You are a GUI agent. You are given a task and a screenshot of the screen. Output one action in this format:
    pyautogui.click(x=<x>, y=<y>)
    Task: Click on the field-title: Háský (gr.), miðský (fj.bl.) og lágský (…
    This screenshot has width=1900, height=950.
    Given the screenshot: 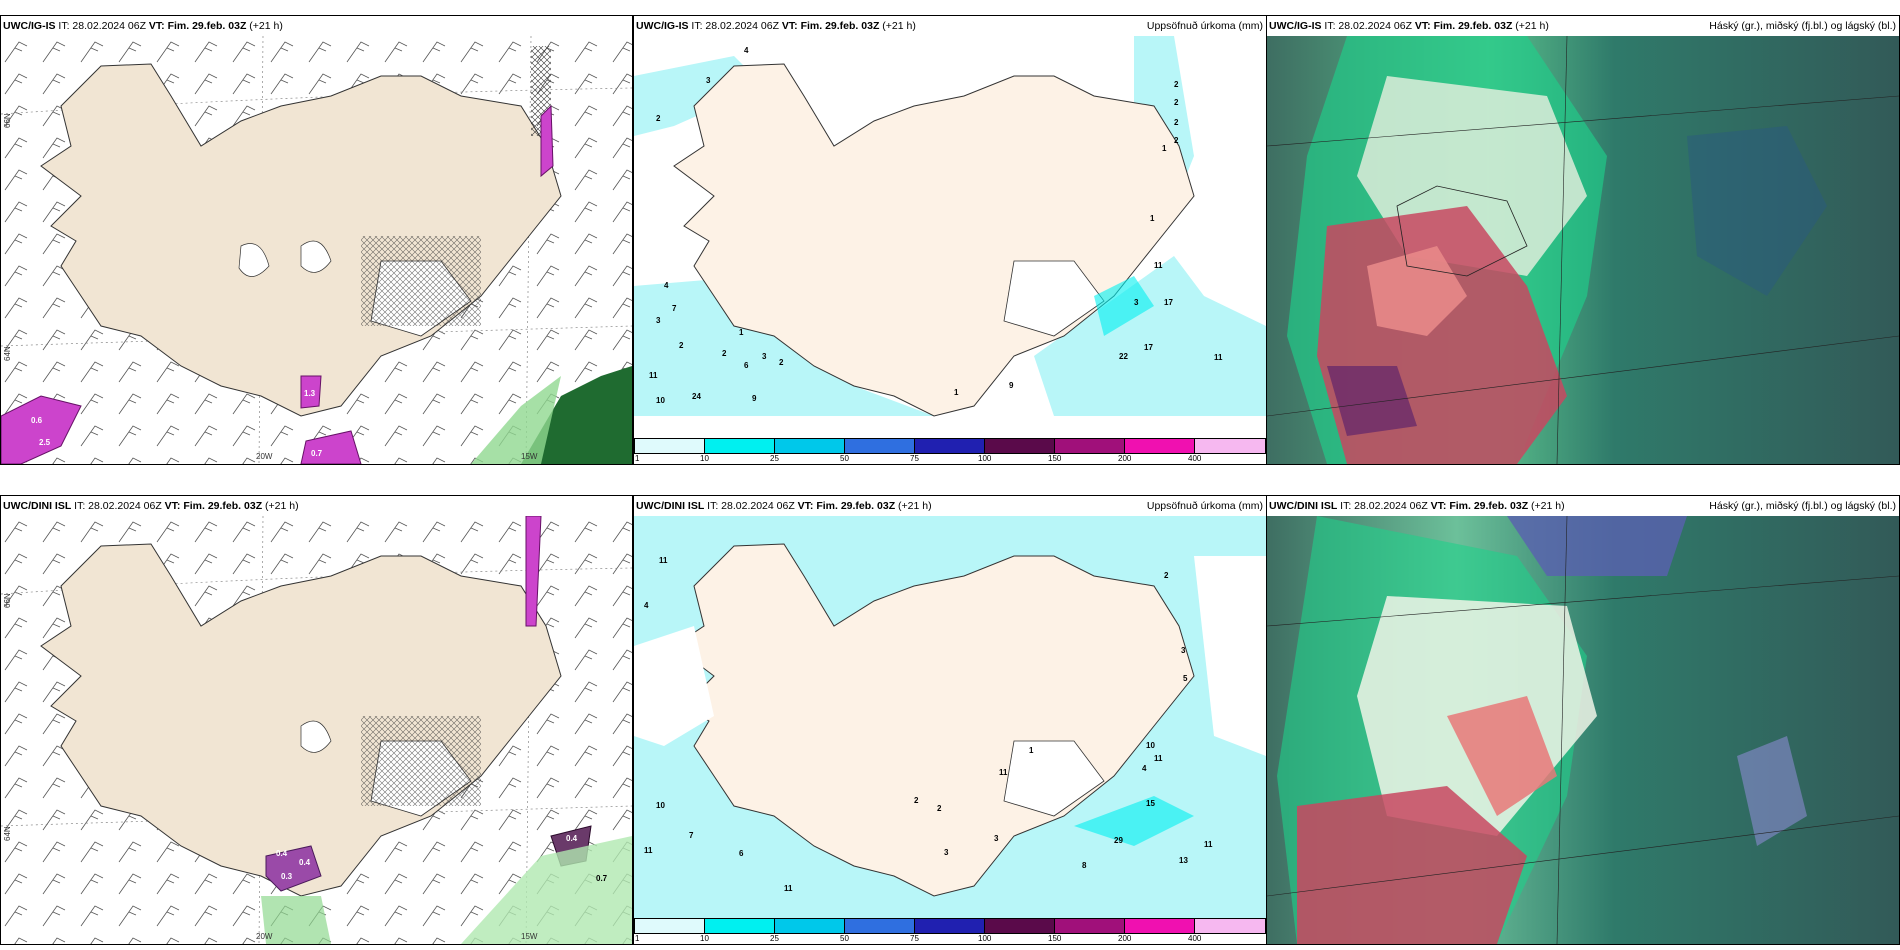 What is the action you would take?
    pyautogui.click(x=1802, y=506)
    